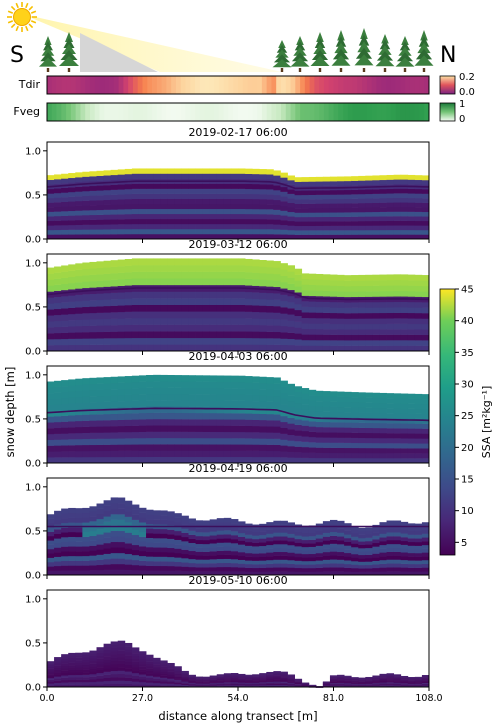 The width and height of the screenshot is (500, 723). I want to click on ssa-tick-label: 5, so click(464, 543).